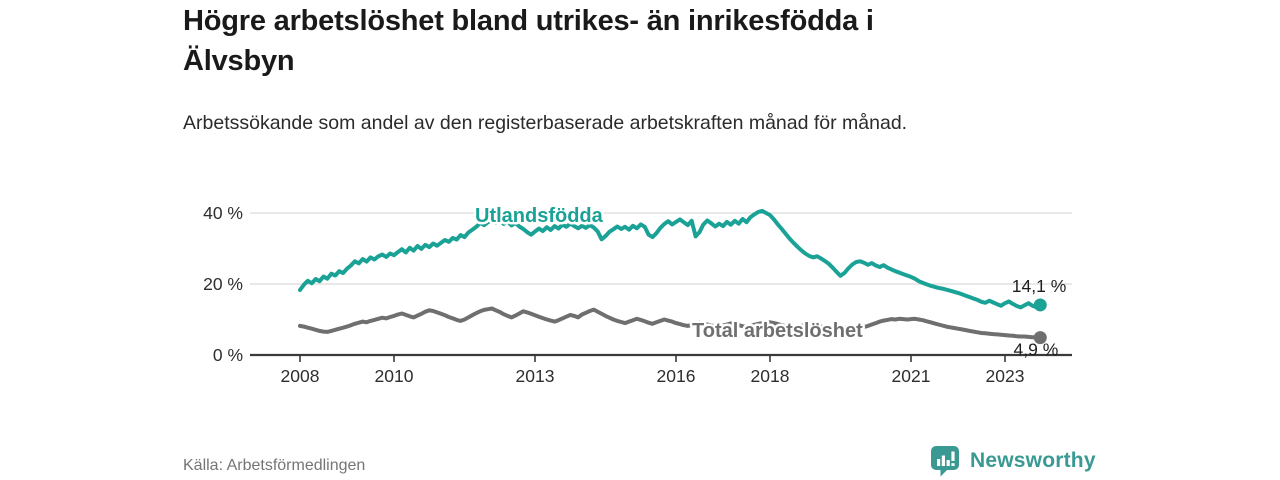 Image resolution: width=1280 pixels, height=480 pixels. Describe the element at coordinates (1040, 338) in the screenshot. I see `series-end-dot-total-arbetsloshet` at that location.